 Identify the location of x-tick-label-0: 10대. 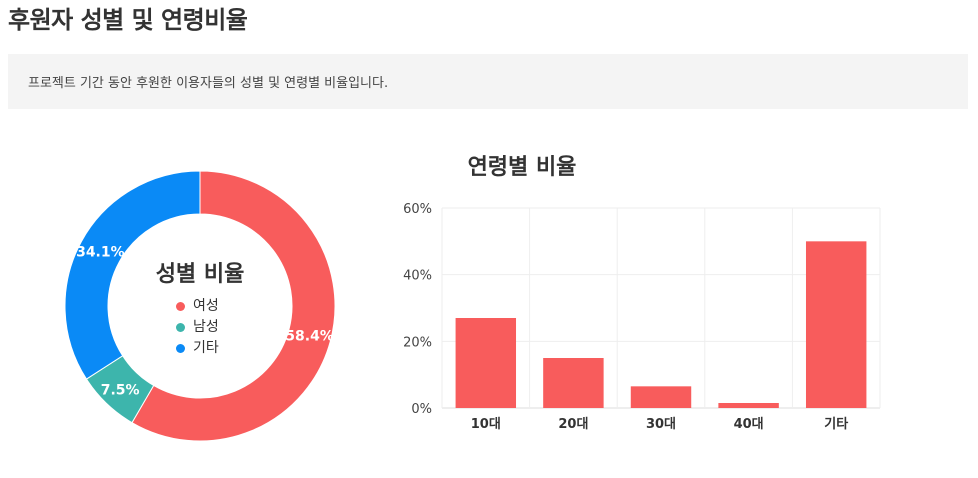
(486, 424).